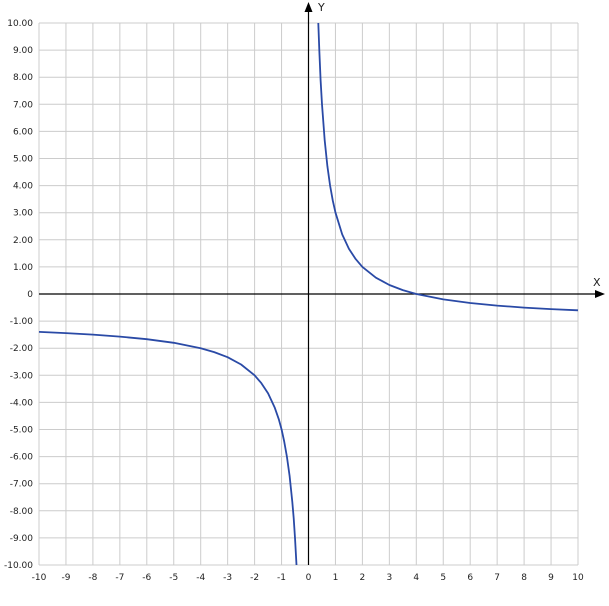  I want to click on y-tick-label: 0, so click(30, 295).